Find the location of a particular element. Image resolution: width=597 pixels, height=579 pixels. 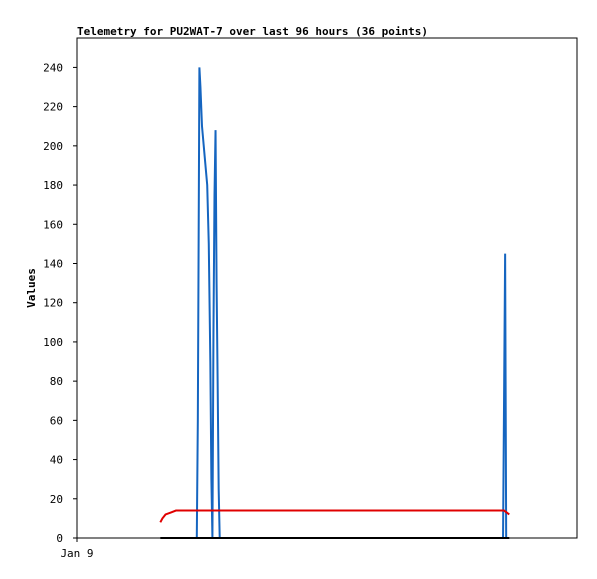

y-tick-label: 20 is located at coordinates (56, 499).